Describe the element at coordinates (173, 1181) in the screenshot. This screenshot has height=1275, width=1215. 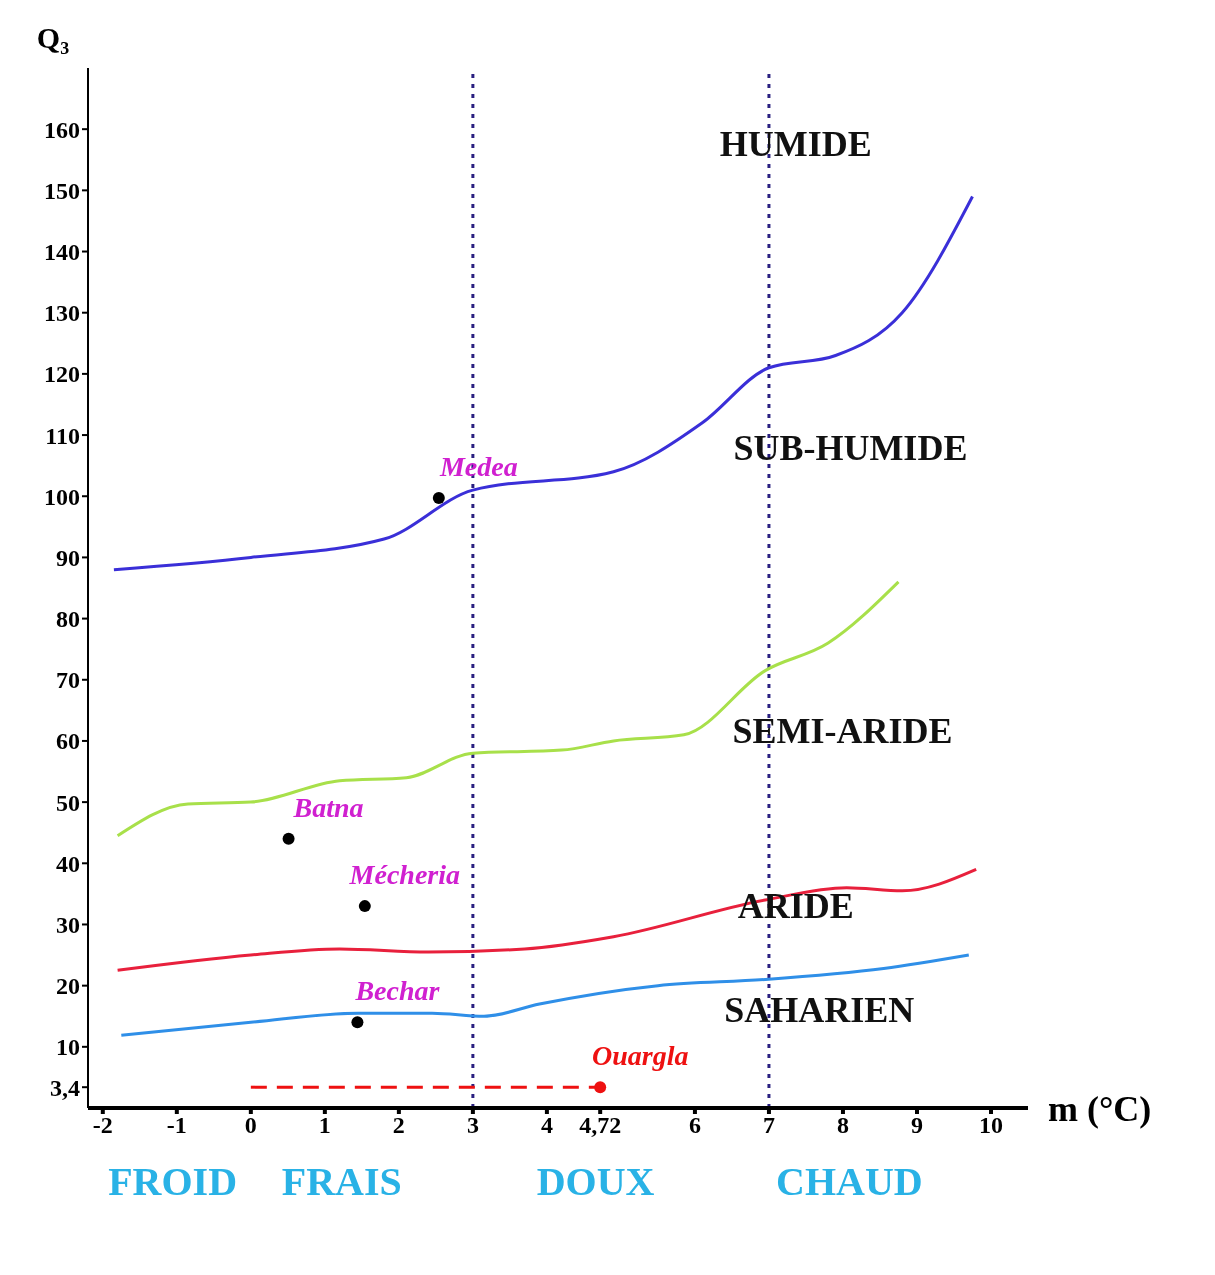
I see `text: FROID` at that location.